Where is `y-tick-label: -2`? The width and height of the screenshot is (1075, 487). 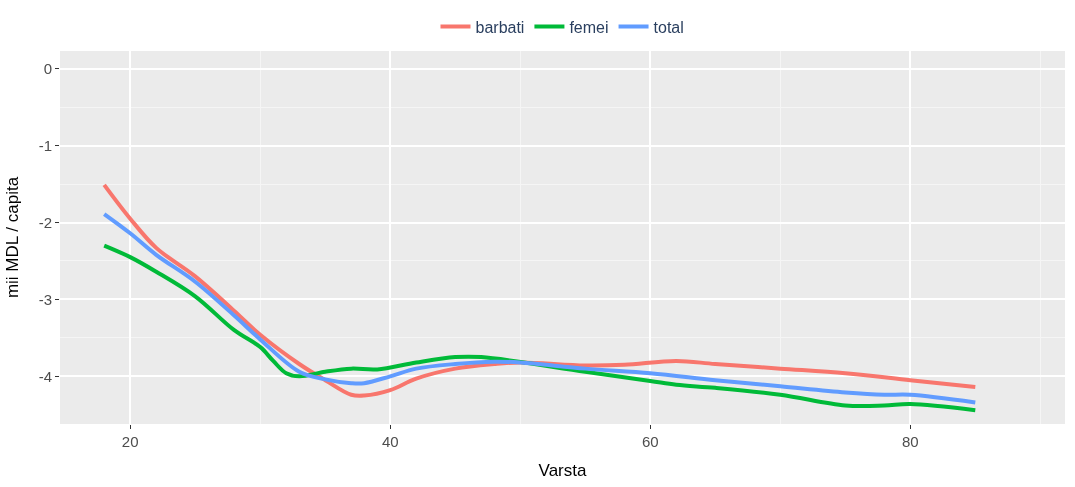 y-tick-label: -2 is located at coordinates (45, 222).